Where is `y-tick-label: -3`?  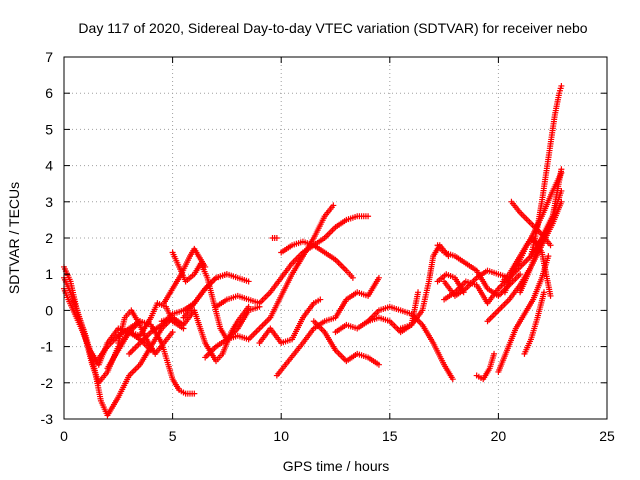
y-tick-label: -3 is located at coordinates (47, 419).